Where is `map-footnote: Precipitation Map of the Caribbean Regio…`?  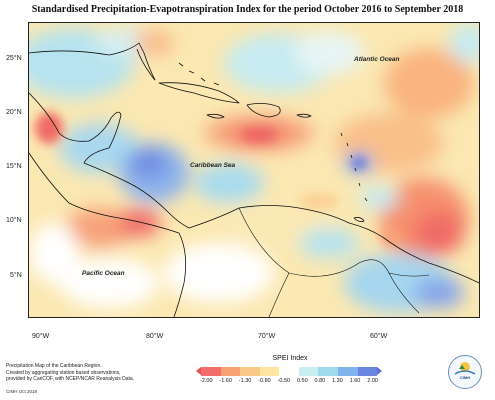
map-footnote: Precipitation Map of the Caribbean Regio… is located at coordinates (88, 373).